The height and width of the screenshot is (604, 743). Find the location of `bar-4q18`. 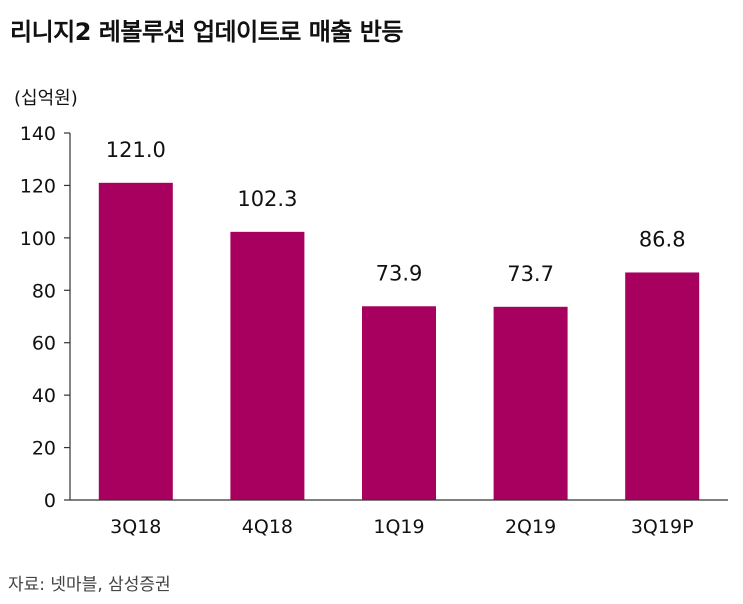

bar-4q18 is located at coordinates (267, 365).